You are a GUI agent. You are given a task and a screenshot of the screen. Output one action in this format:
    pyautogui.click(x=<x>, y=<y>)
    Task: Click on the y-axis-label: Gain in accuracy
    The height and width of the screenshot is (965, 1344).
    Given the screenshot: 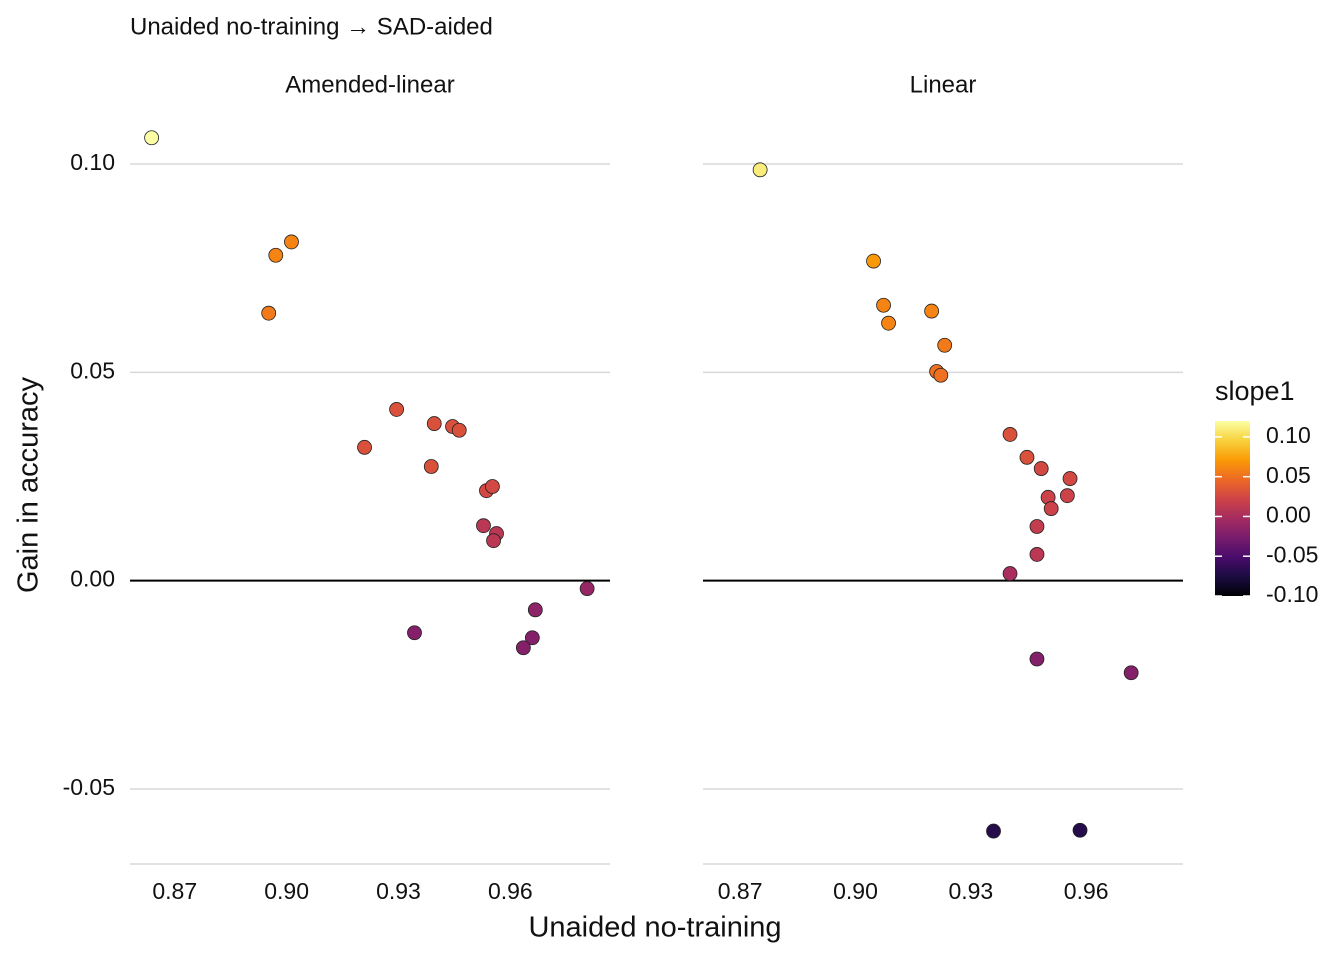 What is the action you would take?
    pyautogui.click(x=29, y=485)
    